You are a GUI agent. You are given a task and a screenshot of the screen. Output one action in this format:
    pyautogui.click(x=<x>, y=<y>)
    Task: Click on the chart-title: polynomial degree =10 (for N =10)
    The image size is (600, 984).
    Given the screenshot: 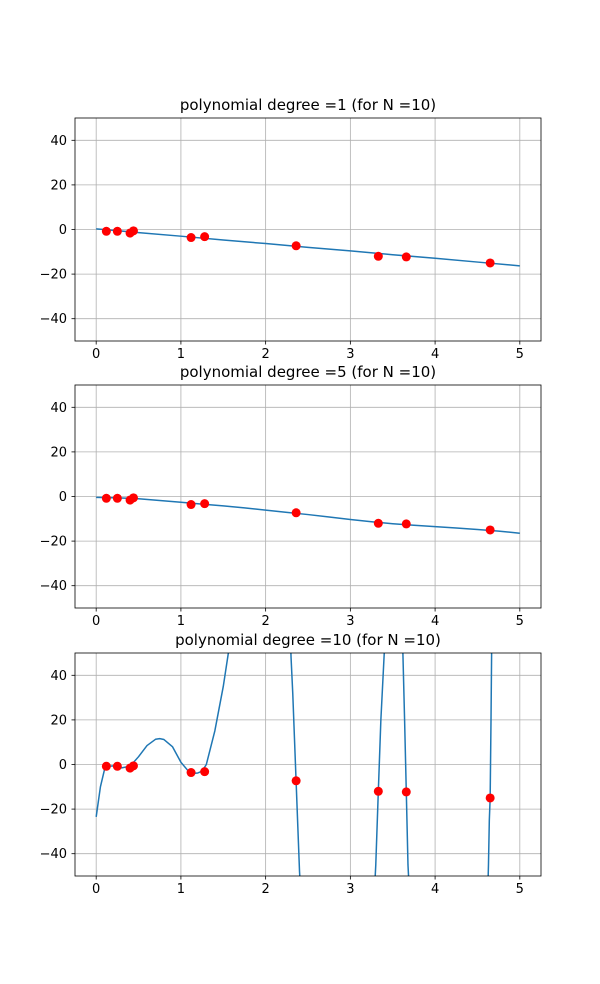 What is the action you would take?
    pyautogui.click(x=308, y=640)
    